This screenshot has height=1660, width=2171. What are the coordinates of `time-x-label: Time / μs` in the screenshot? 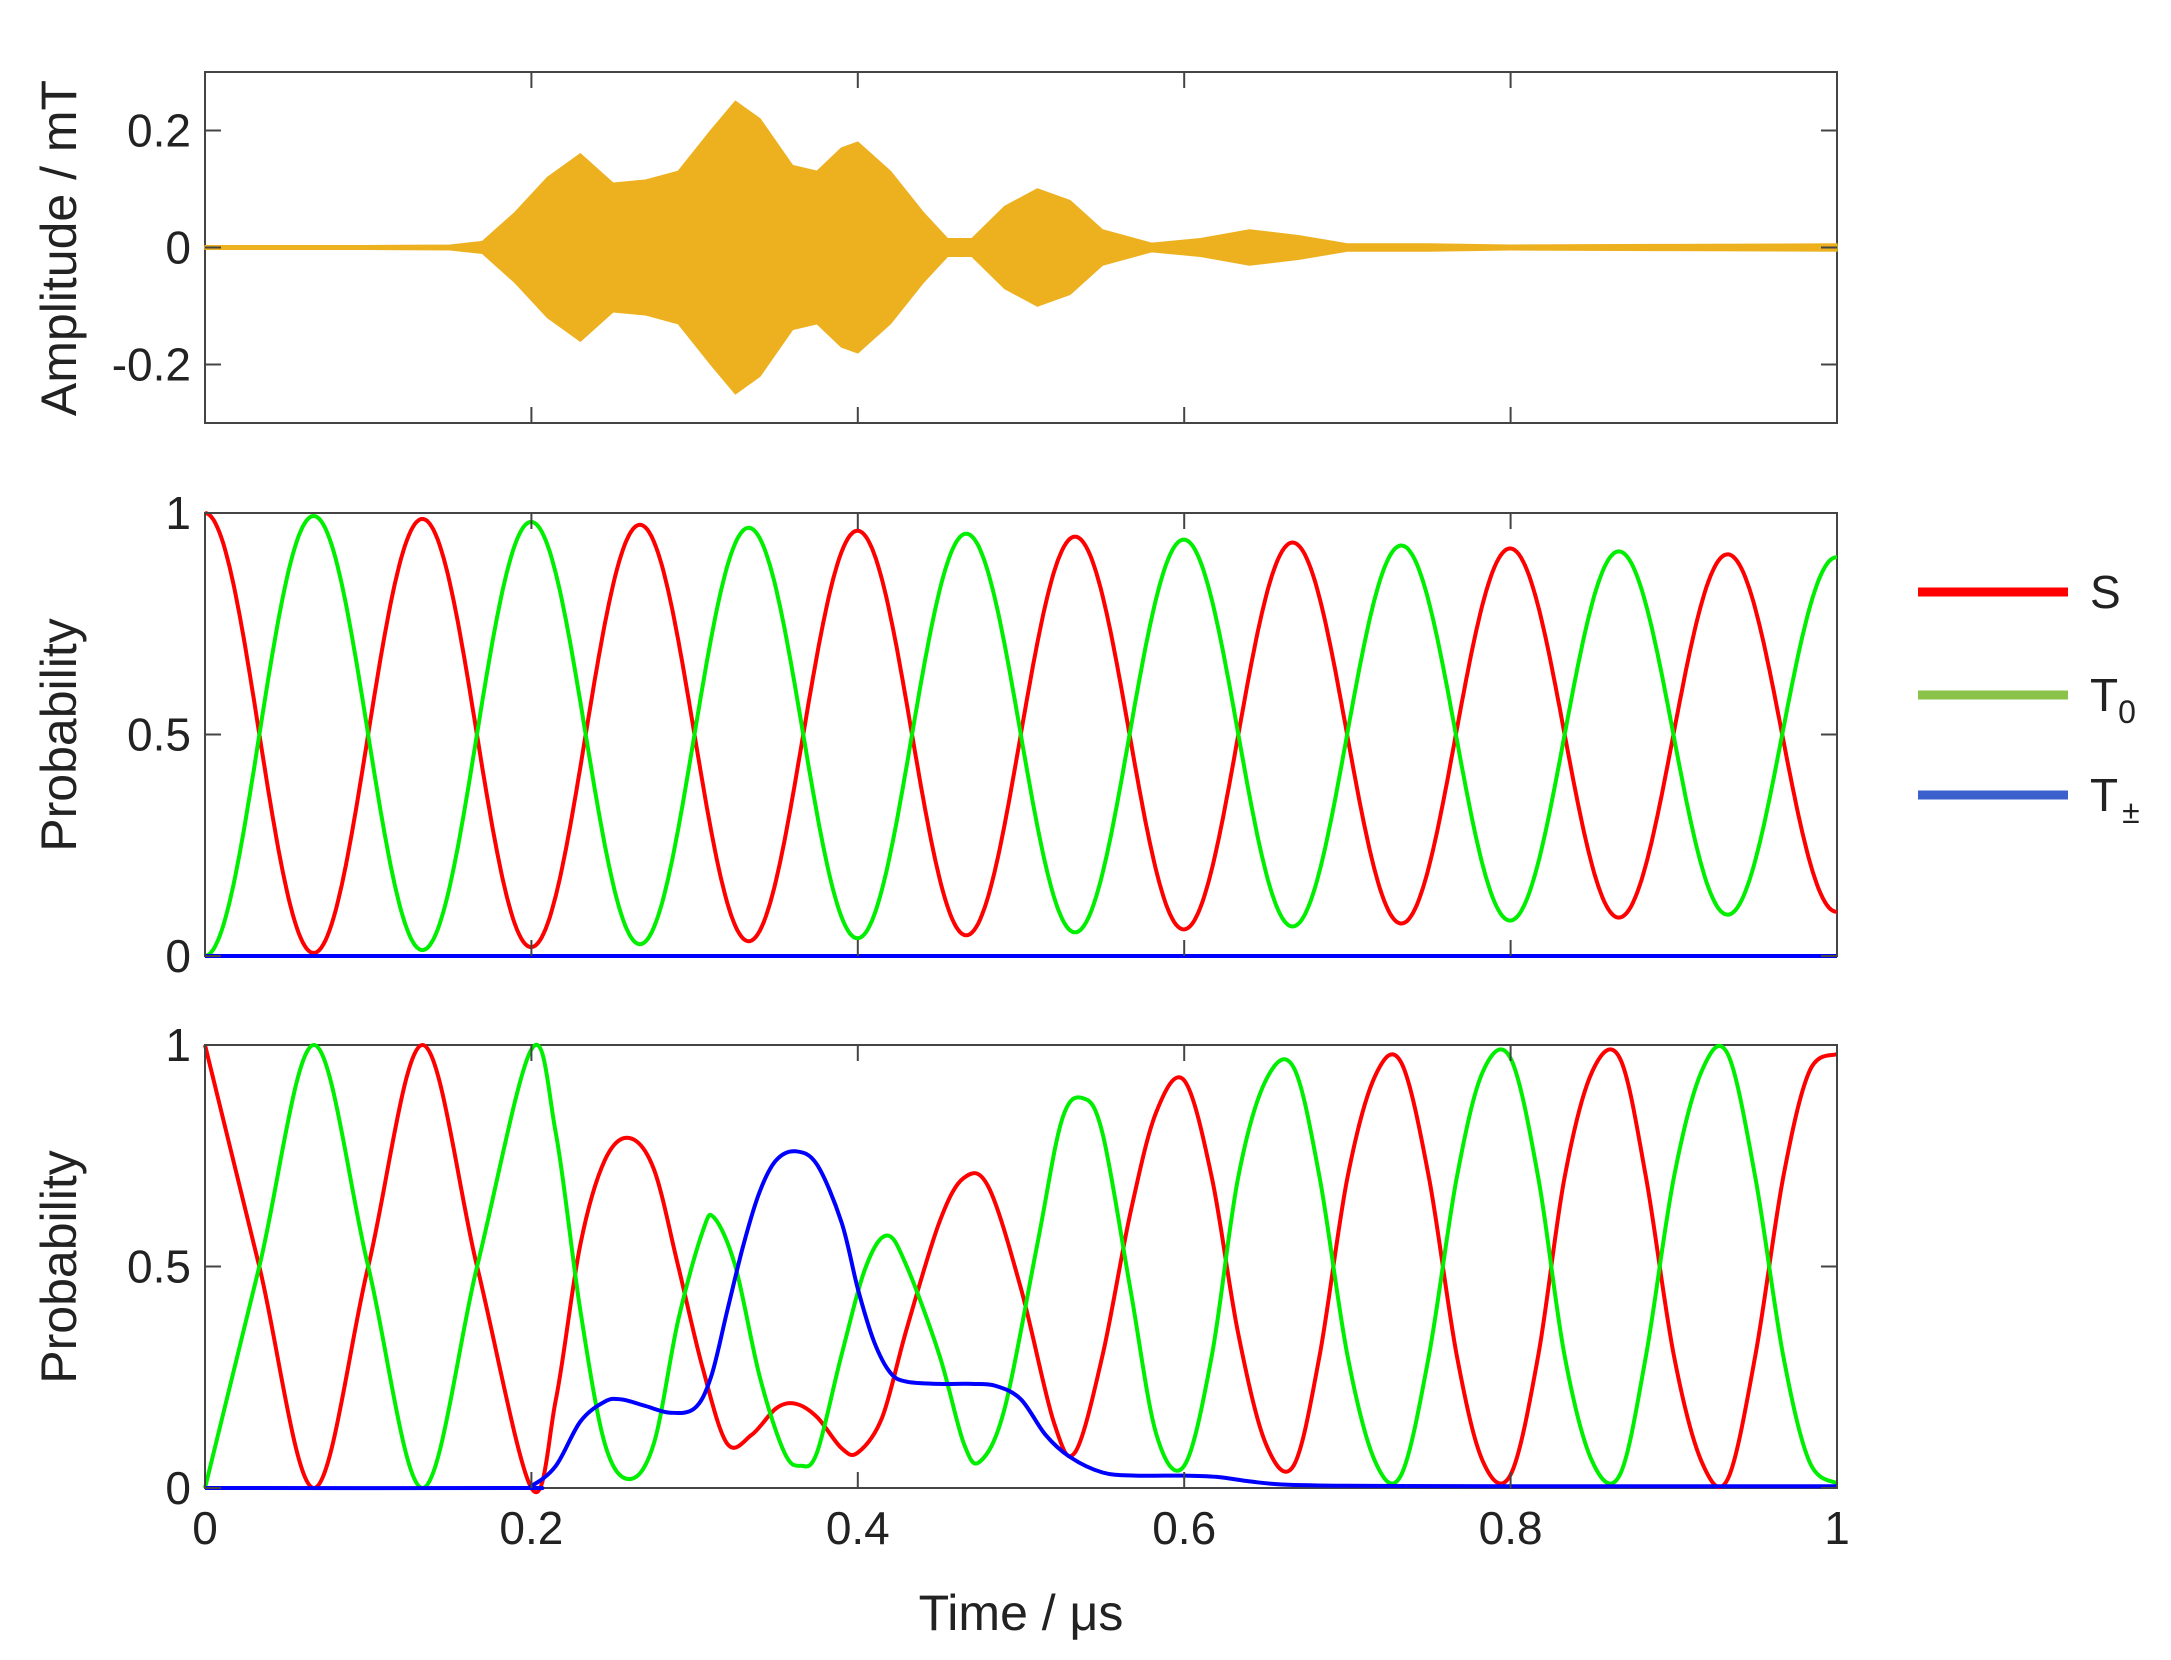 It's located at (1021, 1613).